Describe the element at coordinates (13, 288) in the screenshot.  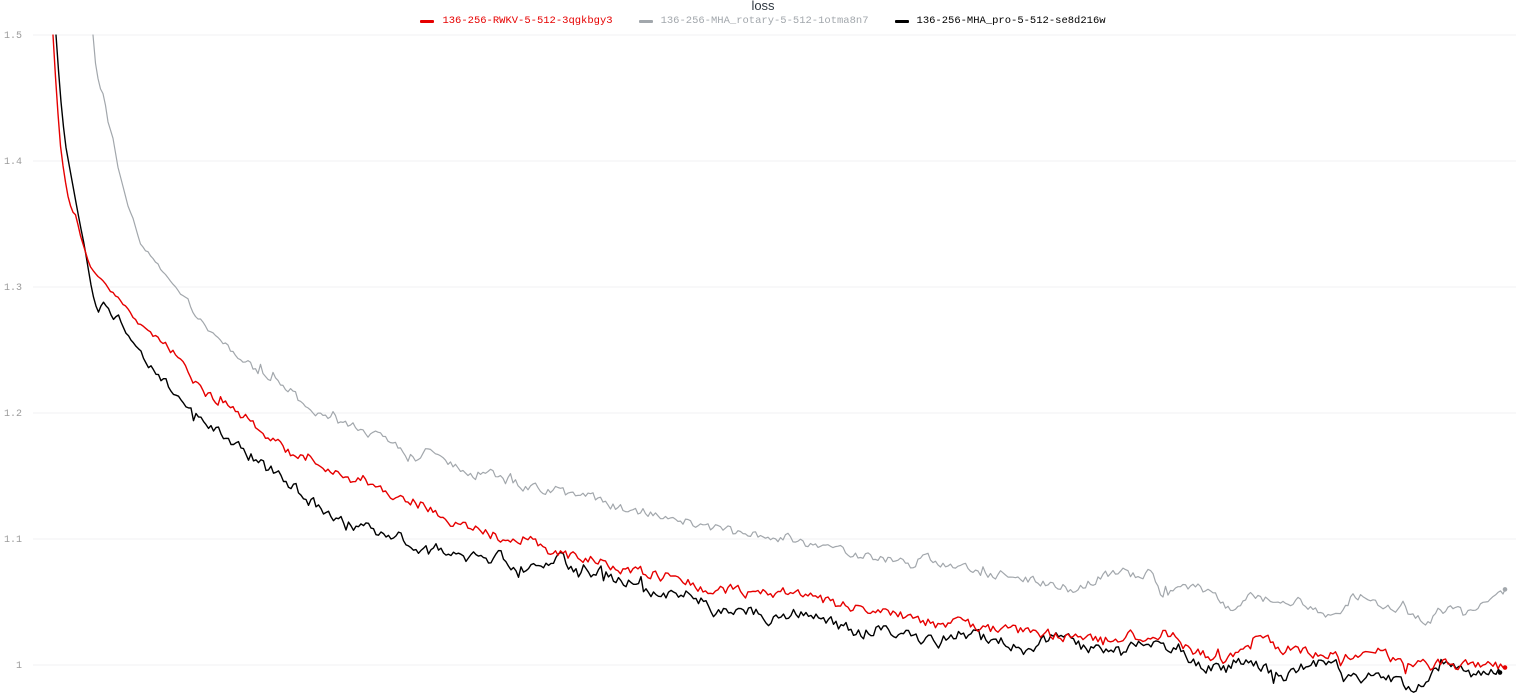
I see `y-tick-label: 1.3` at that location.